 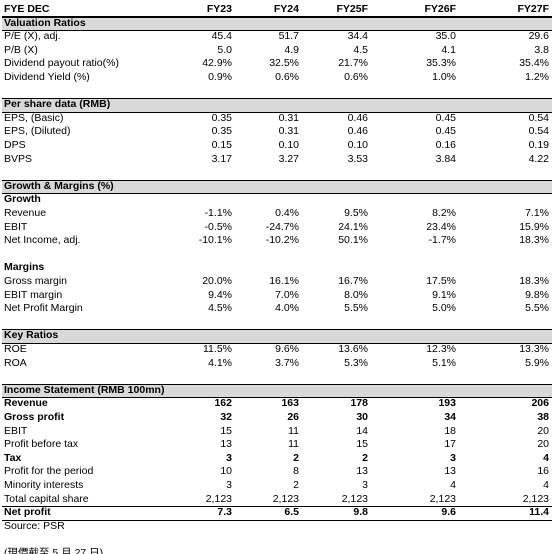 What do you see at coordinates (534, 349) in the screenshot?
I see `cell: 13.3%` at bounding box center [534, 349].